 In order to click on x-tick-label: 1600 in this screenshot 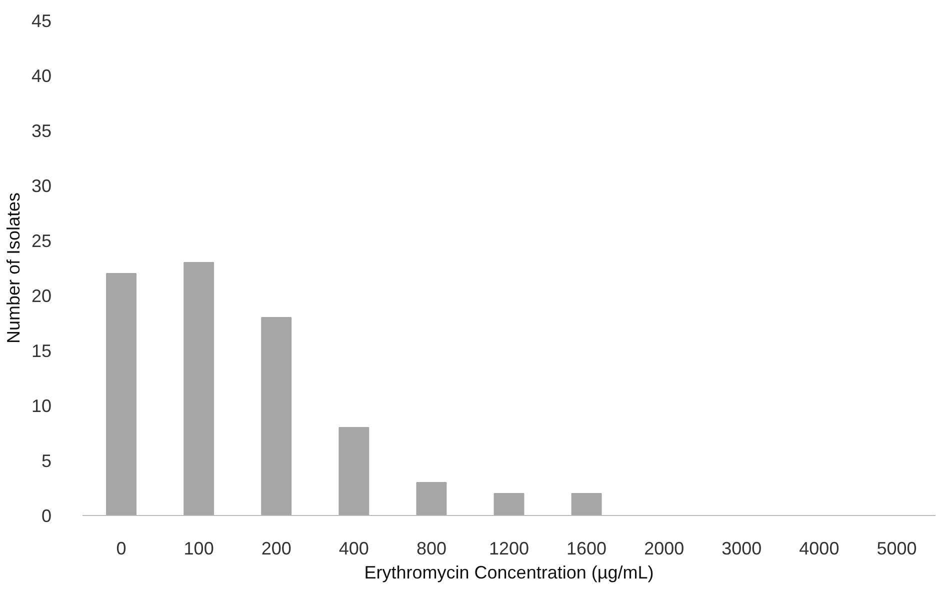, I will do `click(586, 548)`.